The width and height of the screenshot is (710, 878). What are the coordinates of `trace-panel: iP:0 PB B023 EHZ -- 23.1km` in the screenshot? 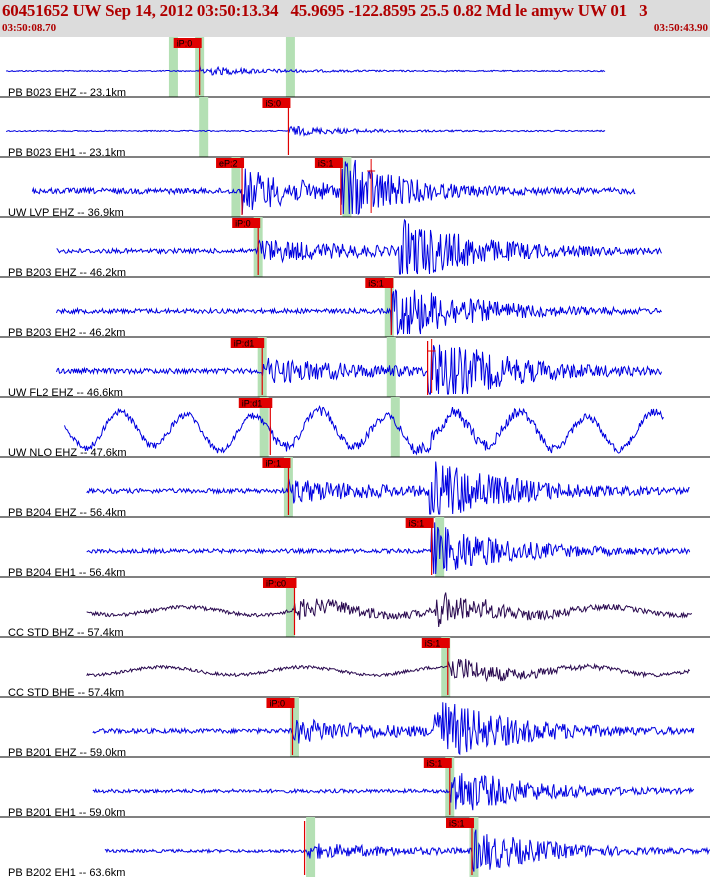 It's located at (305, 68).